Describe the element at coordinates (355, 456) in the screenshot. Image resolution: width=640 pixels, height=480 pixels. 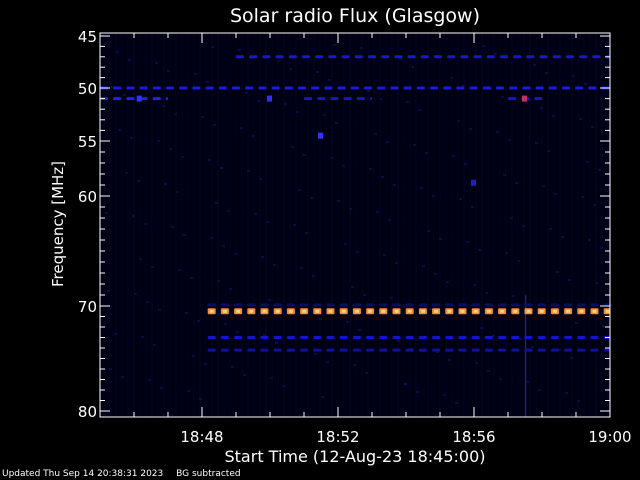
I see `x-axis-label: Start Time (12-Aug-23 18:45:00)` at that location.